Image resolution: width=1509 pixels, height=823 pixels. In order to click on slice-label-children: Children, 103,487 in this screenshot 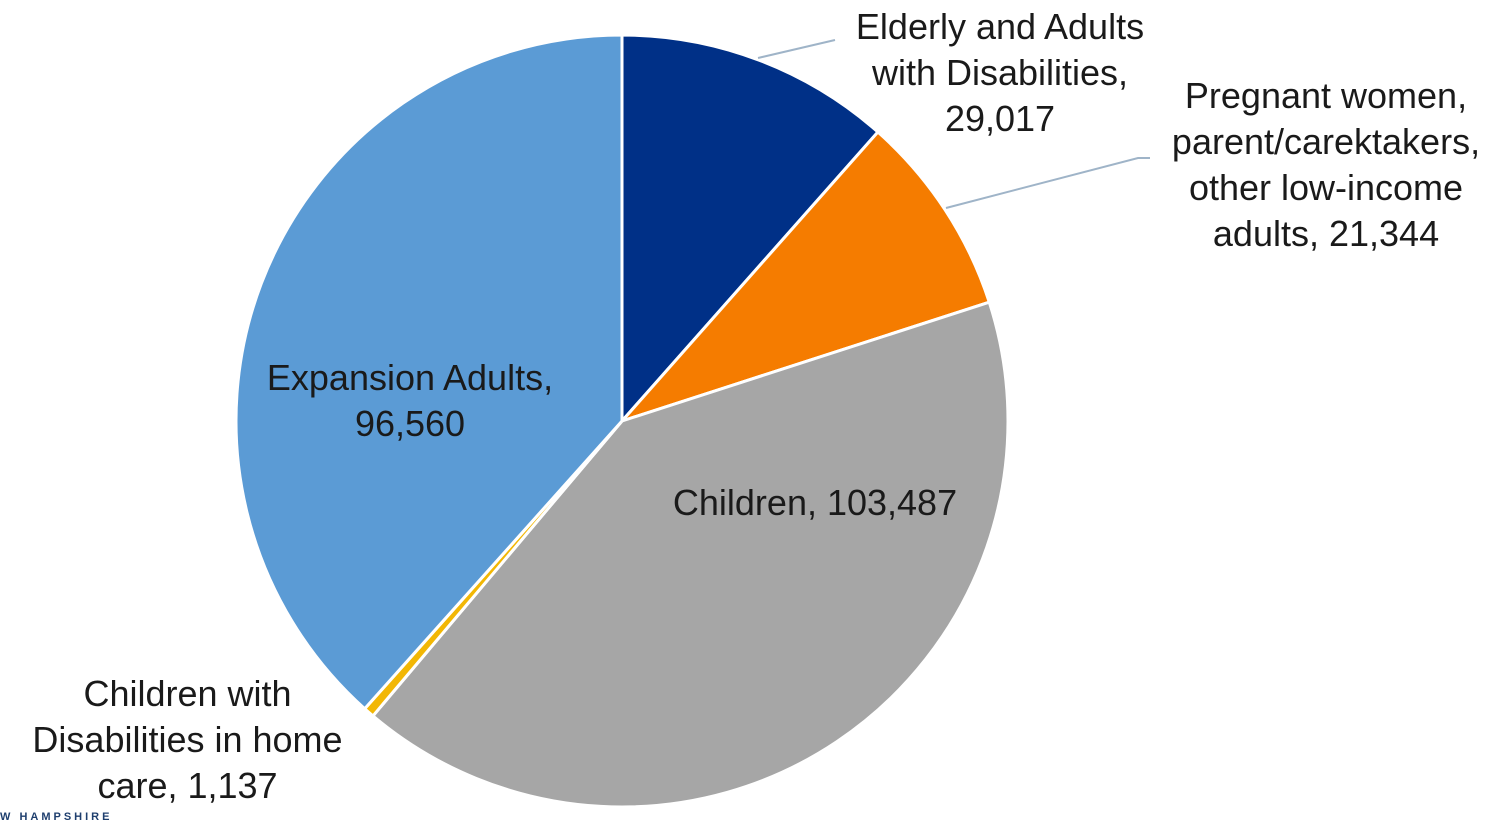, I will do `click(815, 502)`.